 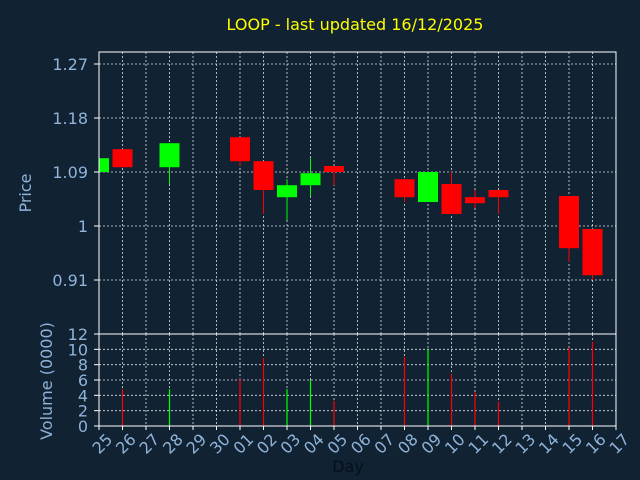 I want to click on price-tick-label: 0.91, so click(x=70, y=280).